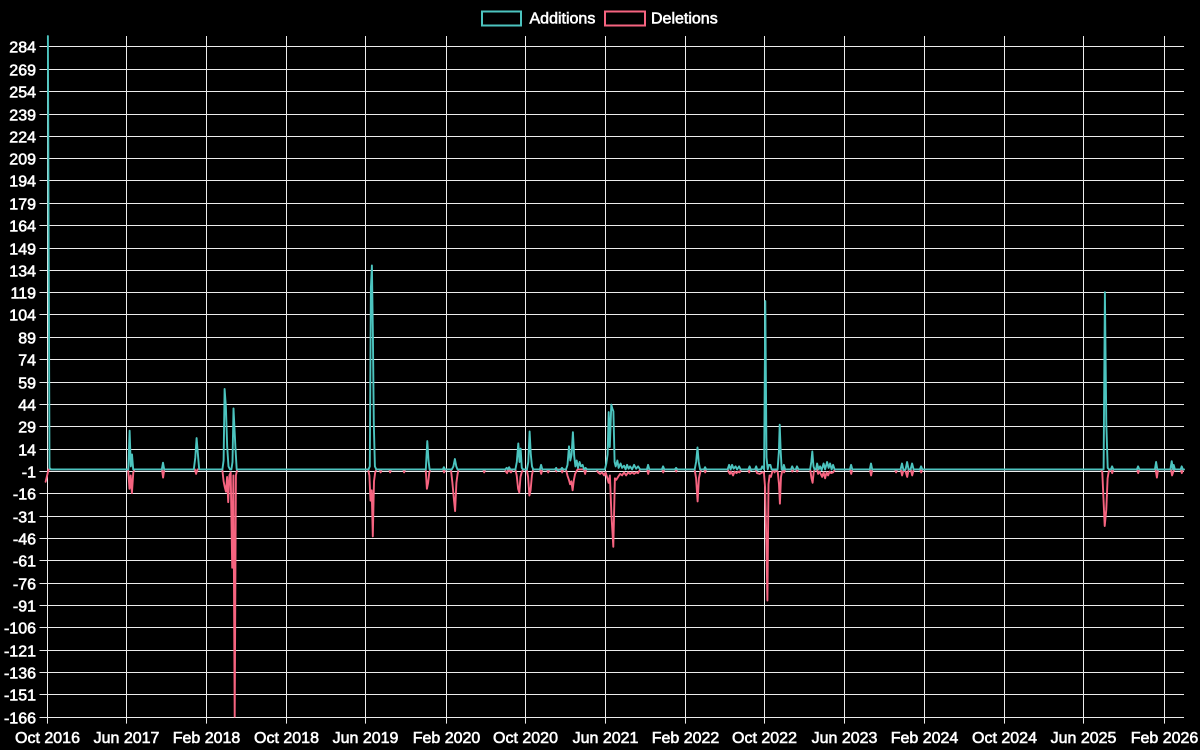 This screenshot has height=750, width=1200. I want to click on svg-text: -136, so click(20, 674).